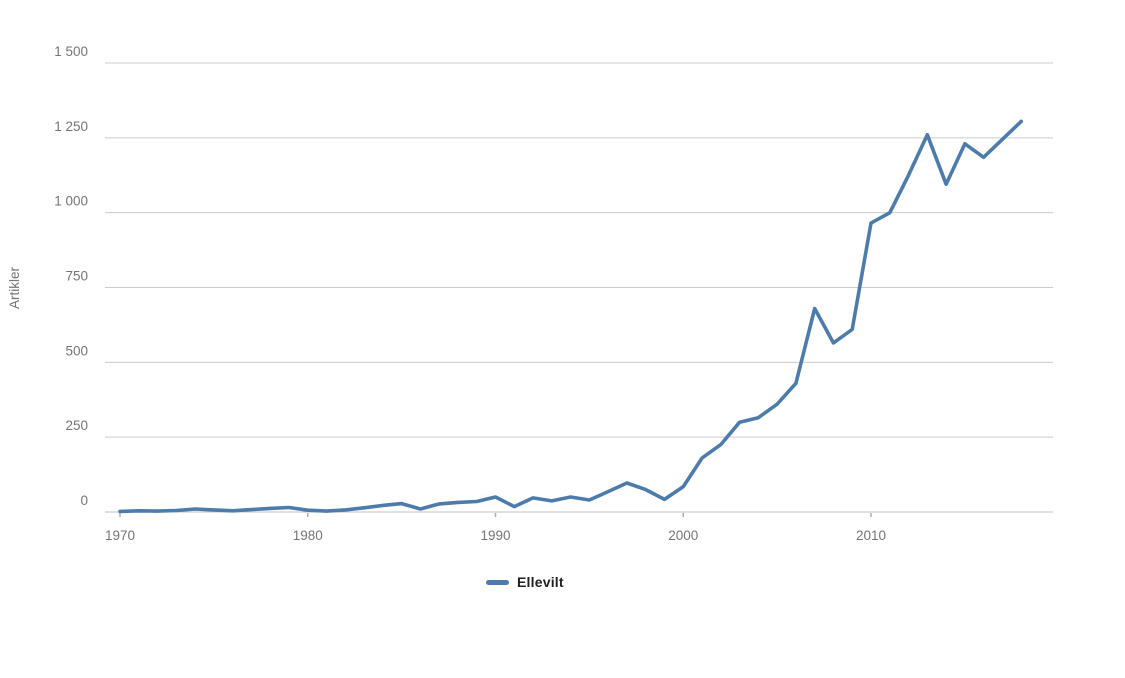 Image resolution: width=1125 pixels, height=678 pixels. What do you see at coordinates (76, 276) in the screenshot?
I see `y-tick-label: 750` at bounding box center [76, 276].